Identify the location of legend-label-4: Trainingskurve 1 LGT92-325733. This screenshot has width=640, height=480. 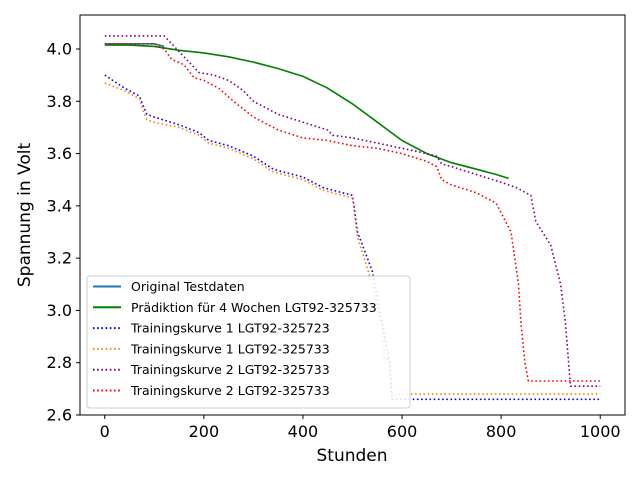
(230, 348).